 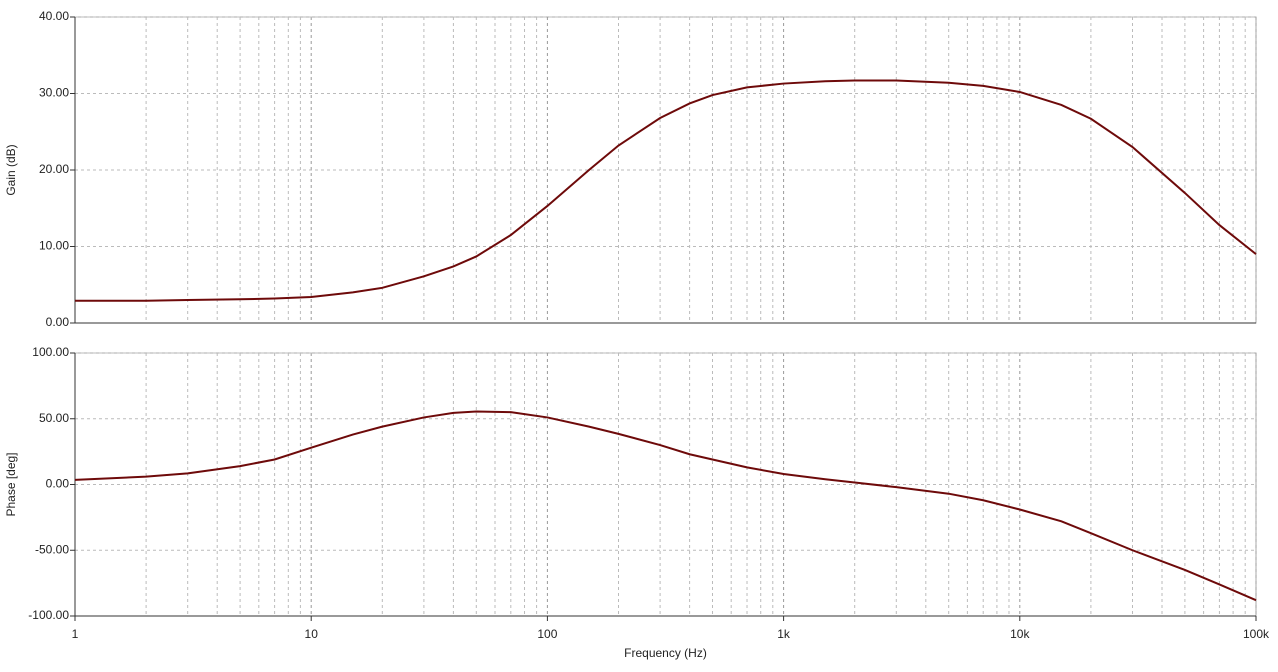 What do you see at coordinates (48, 615) in the screenshot?
I see `y-tick-label: -100.00` at bounding box center [48, 615].